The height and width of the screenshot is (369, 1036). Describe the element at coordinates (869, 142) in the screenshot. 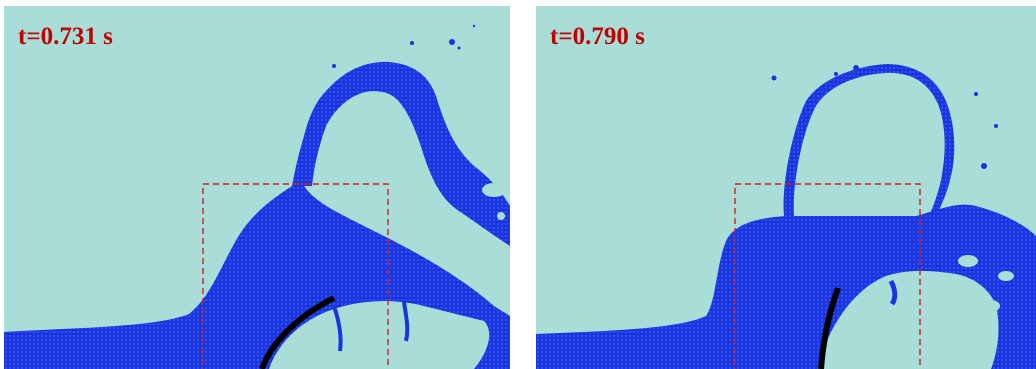

I see `fluid-jet-arc` at that location.